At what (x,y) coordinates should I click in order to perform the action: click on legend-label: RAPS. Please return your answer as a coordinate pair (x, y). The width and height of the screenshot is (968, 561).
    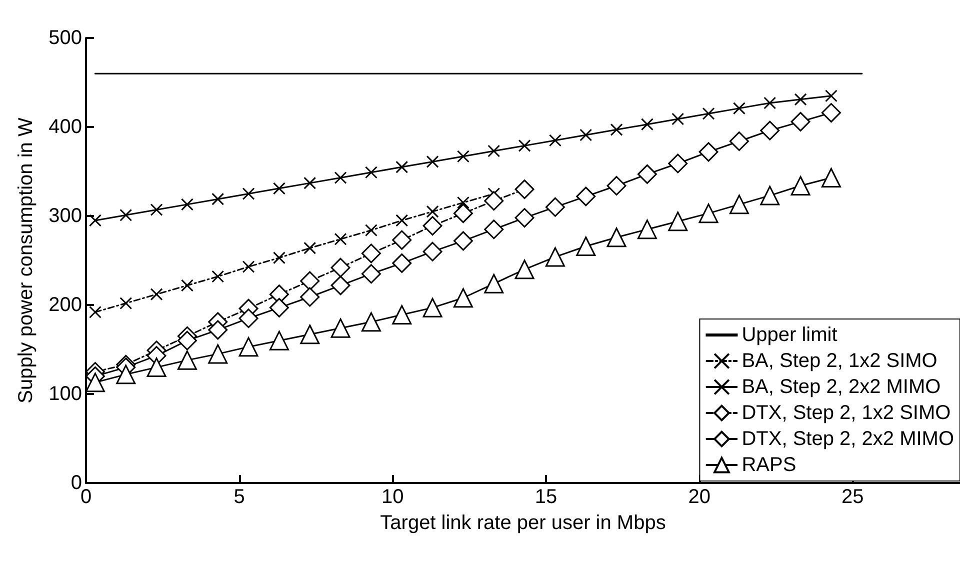
    Looking at the image, I should click on (769, 465).